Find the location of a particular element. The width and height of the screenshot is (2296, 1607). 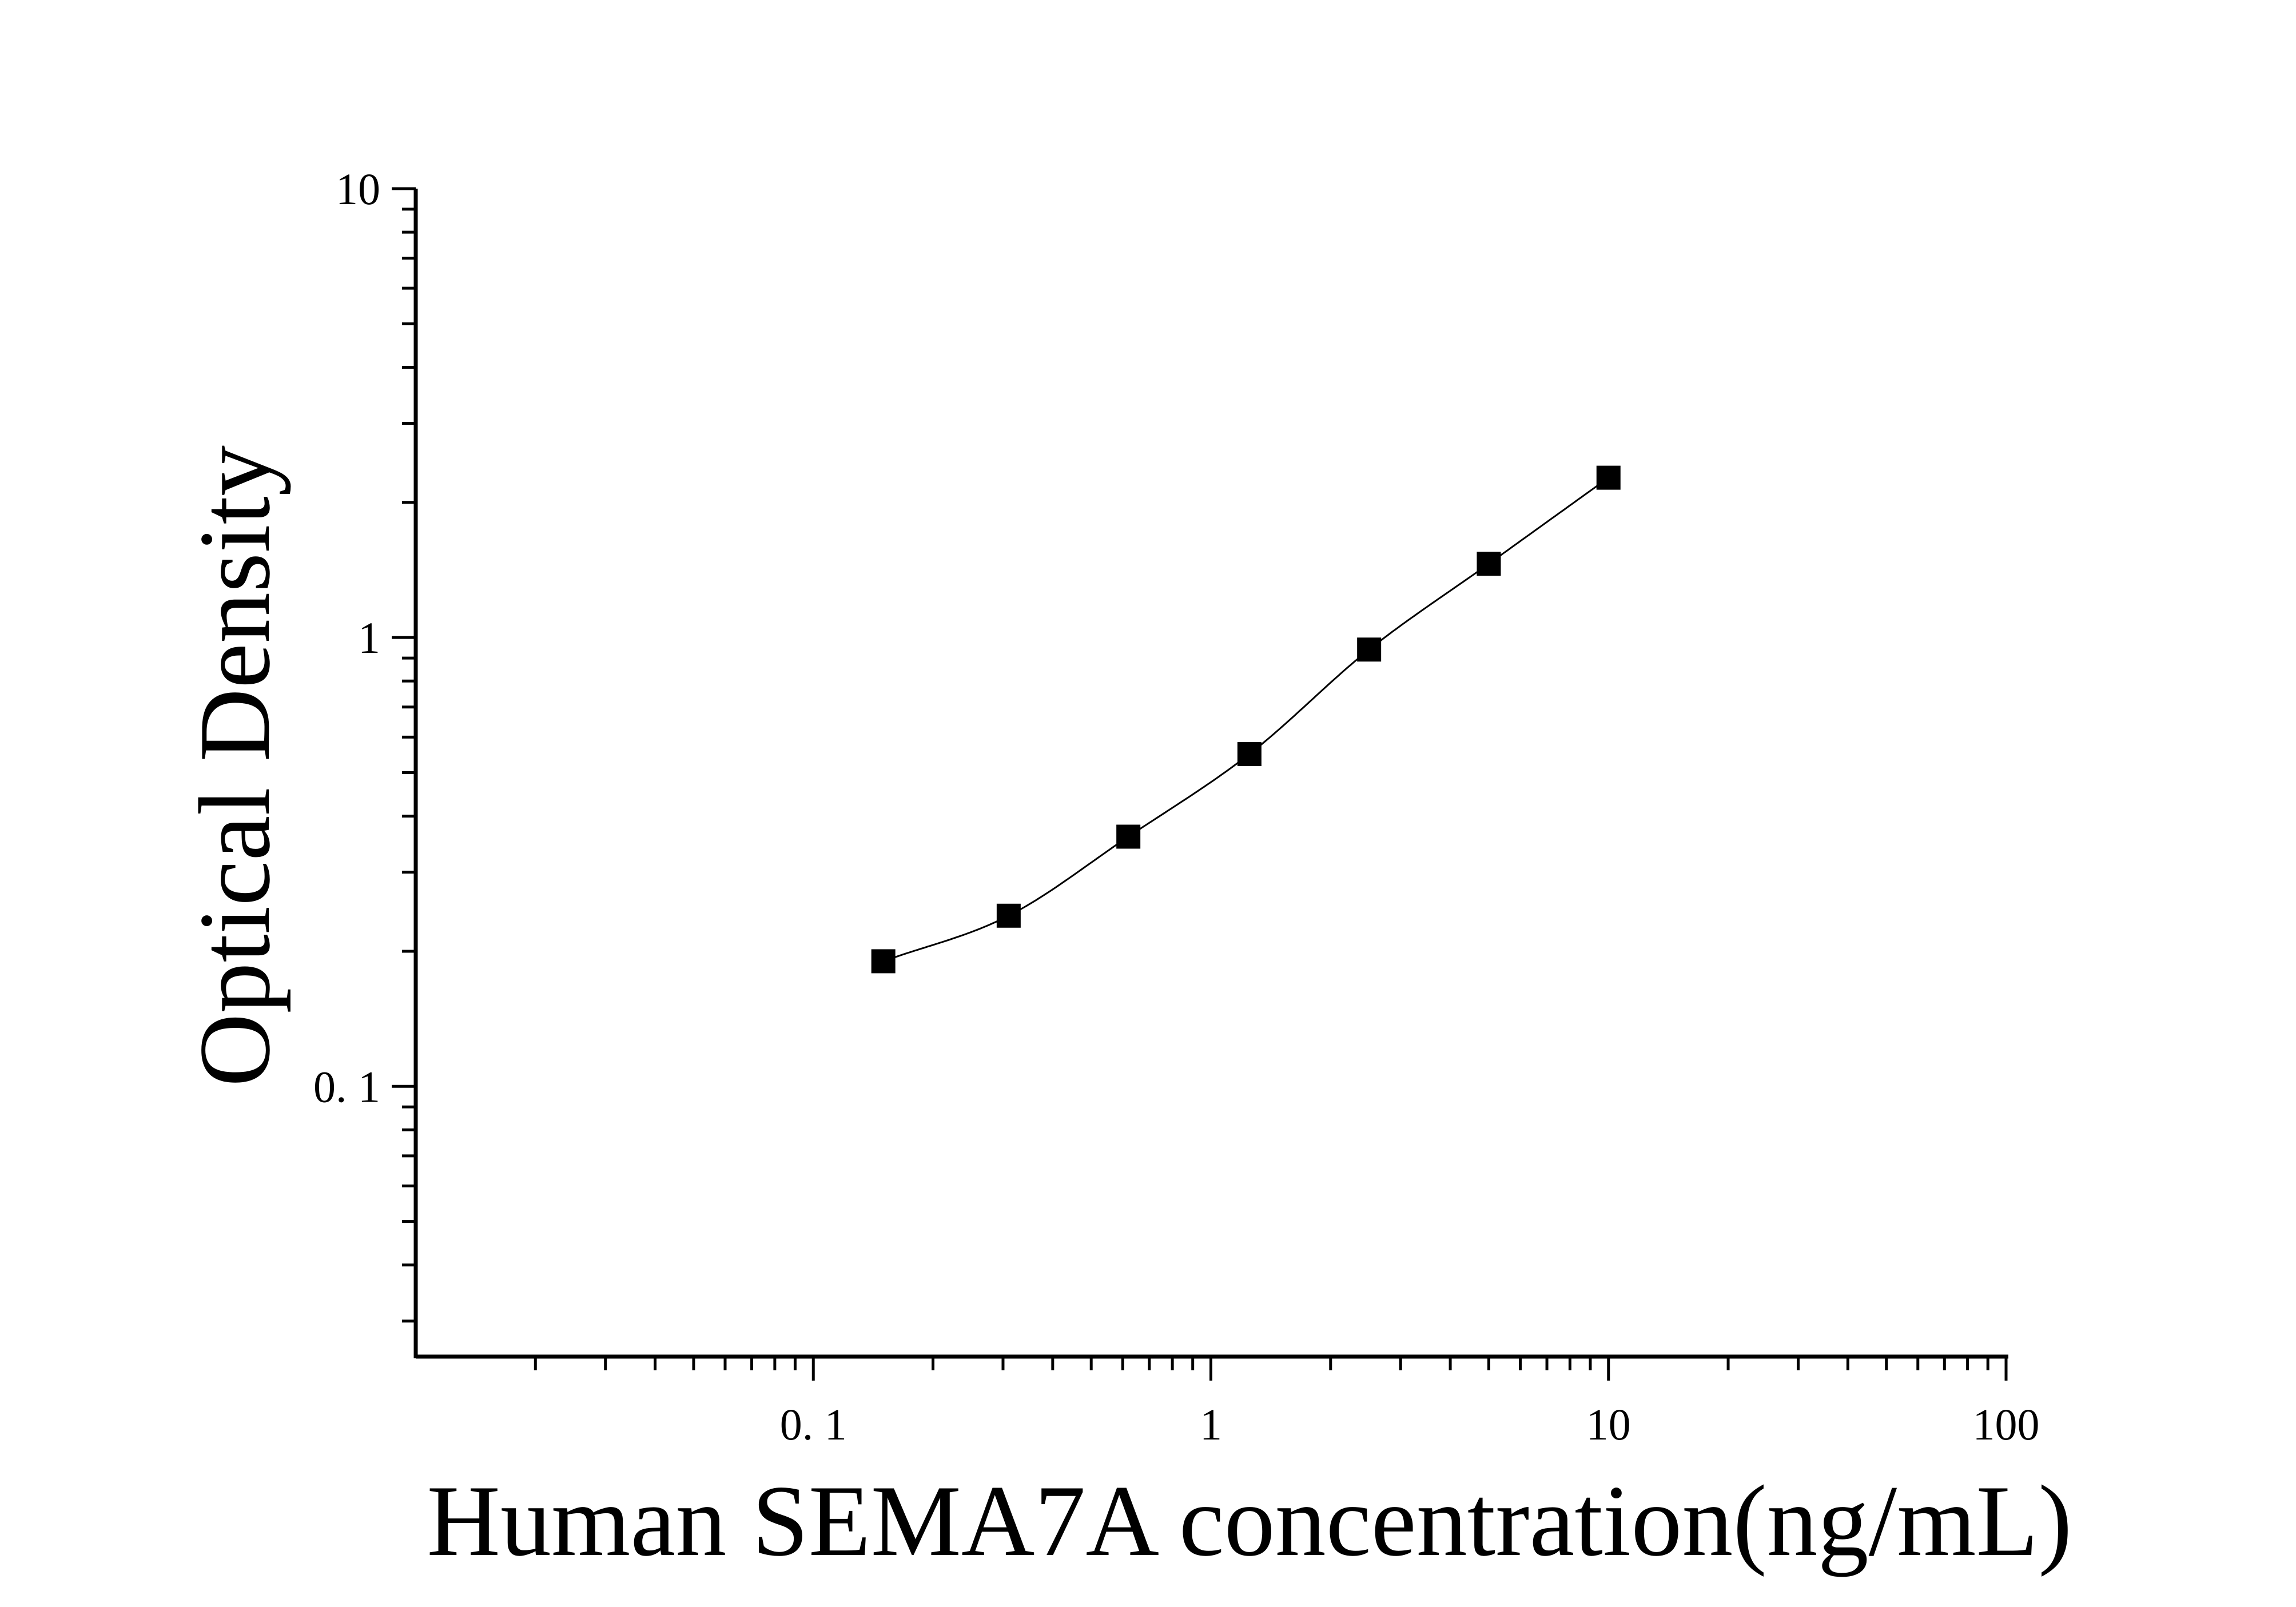

x-axis-title: Human SEMA7A concentration(ng/mL) is located at coordinates (1250, 1520).